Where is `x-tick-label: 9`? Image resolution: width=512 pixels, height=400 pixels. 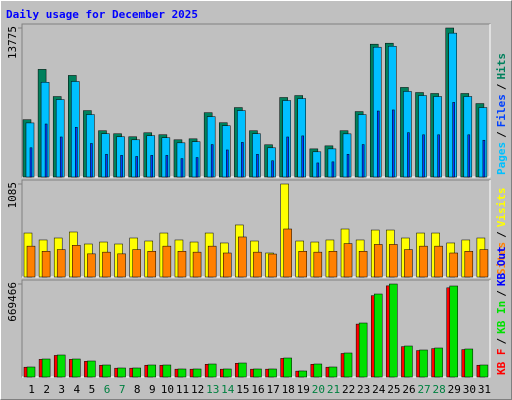
x-tick-label: 9 is located at coordinates (152, 389).